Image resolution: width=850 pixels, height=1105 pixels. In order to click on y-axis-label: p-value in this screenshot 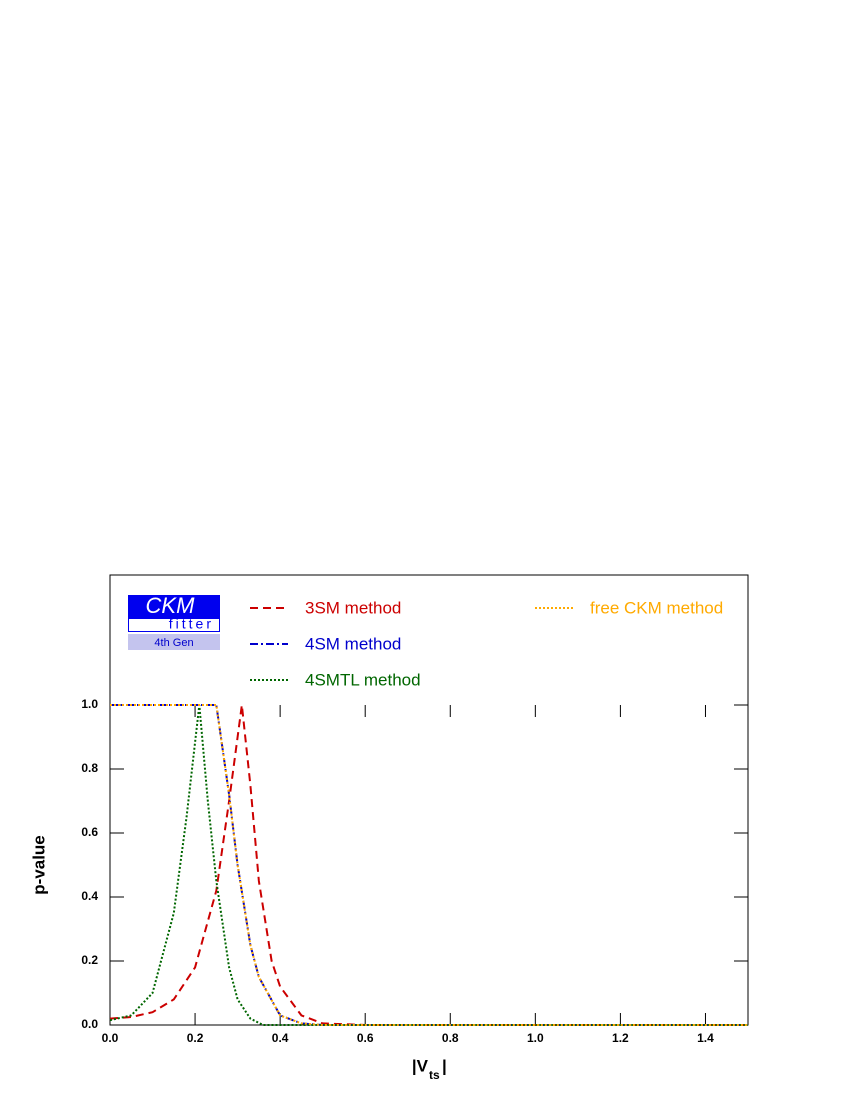, I will do `click(38, 865)`.